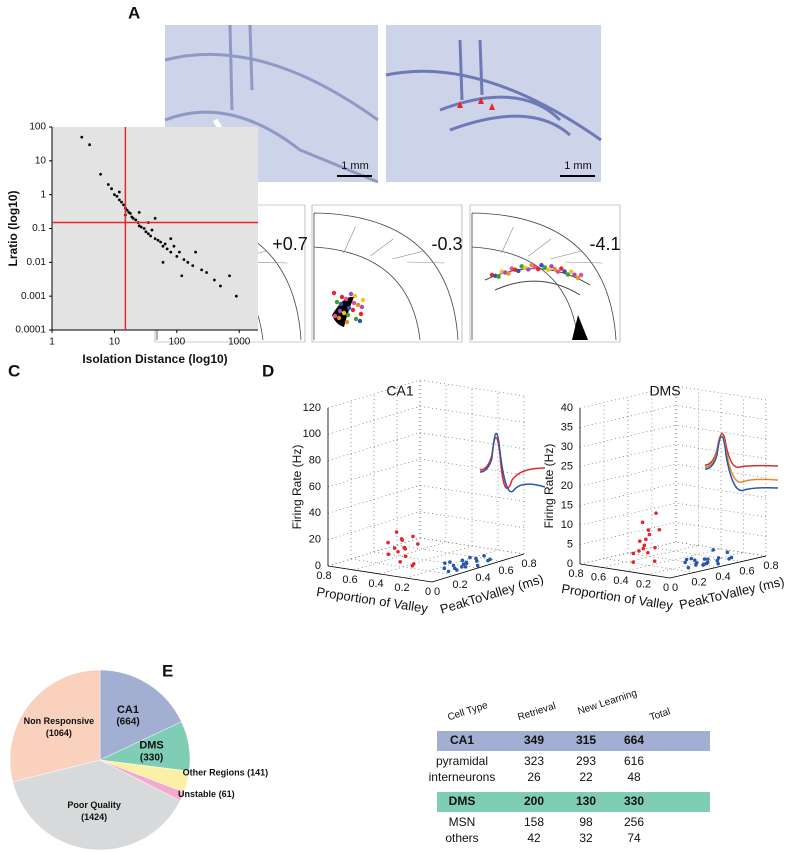  I want to click on section-coordinate: -4.1, so click(604, 244).